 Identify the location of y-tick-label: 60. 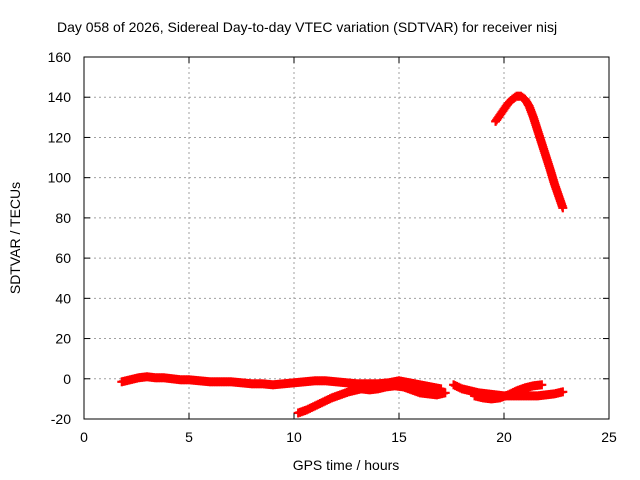
(63, 258).